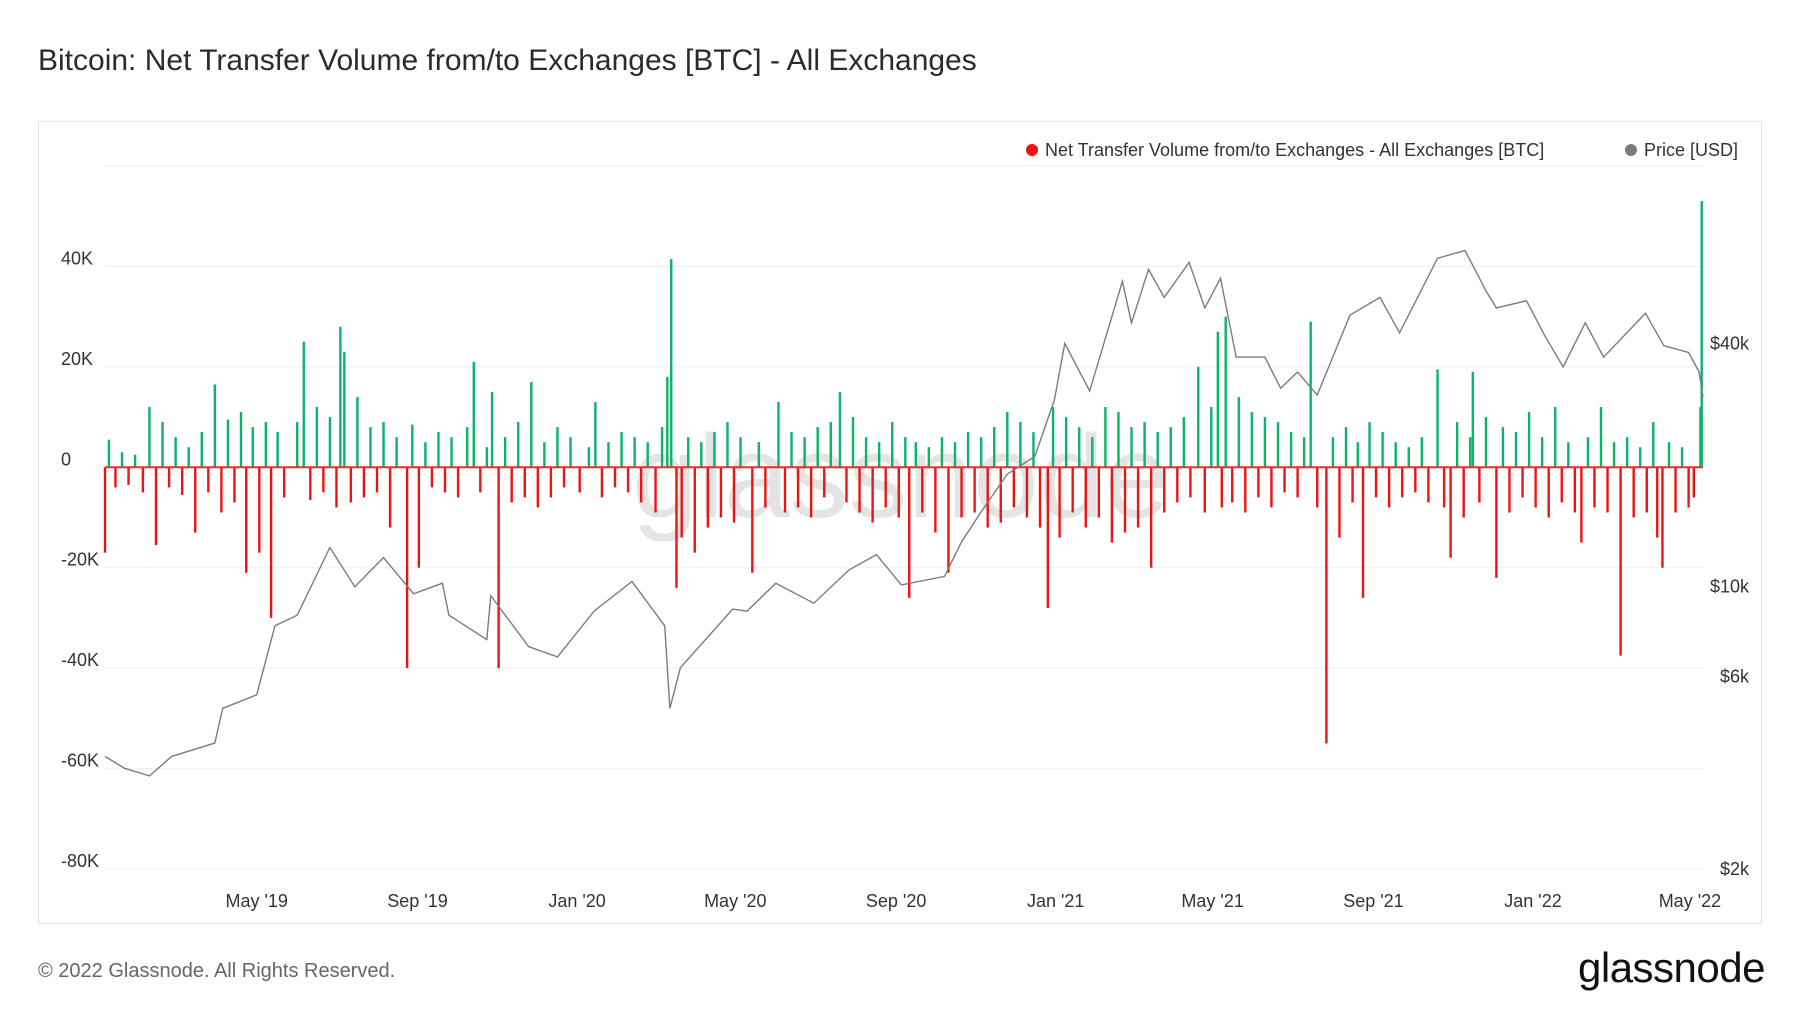 Image resolution: width=1800 pixels, height=1013 pixels. I want to click on x-axis-tick-label: Sep '20, so click(896, 901).